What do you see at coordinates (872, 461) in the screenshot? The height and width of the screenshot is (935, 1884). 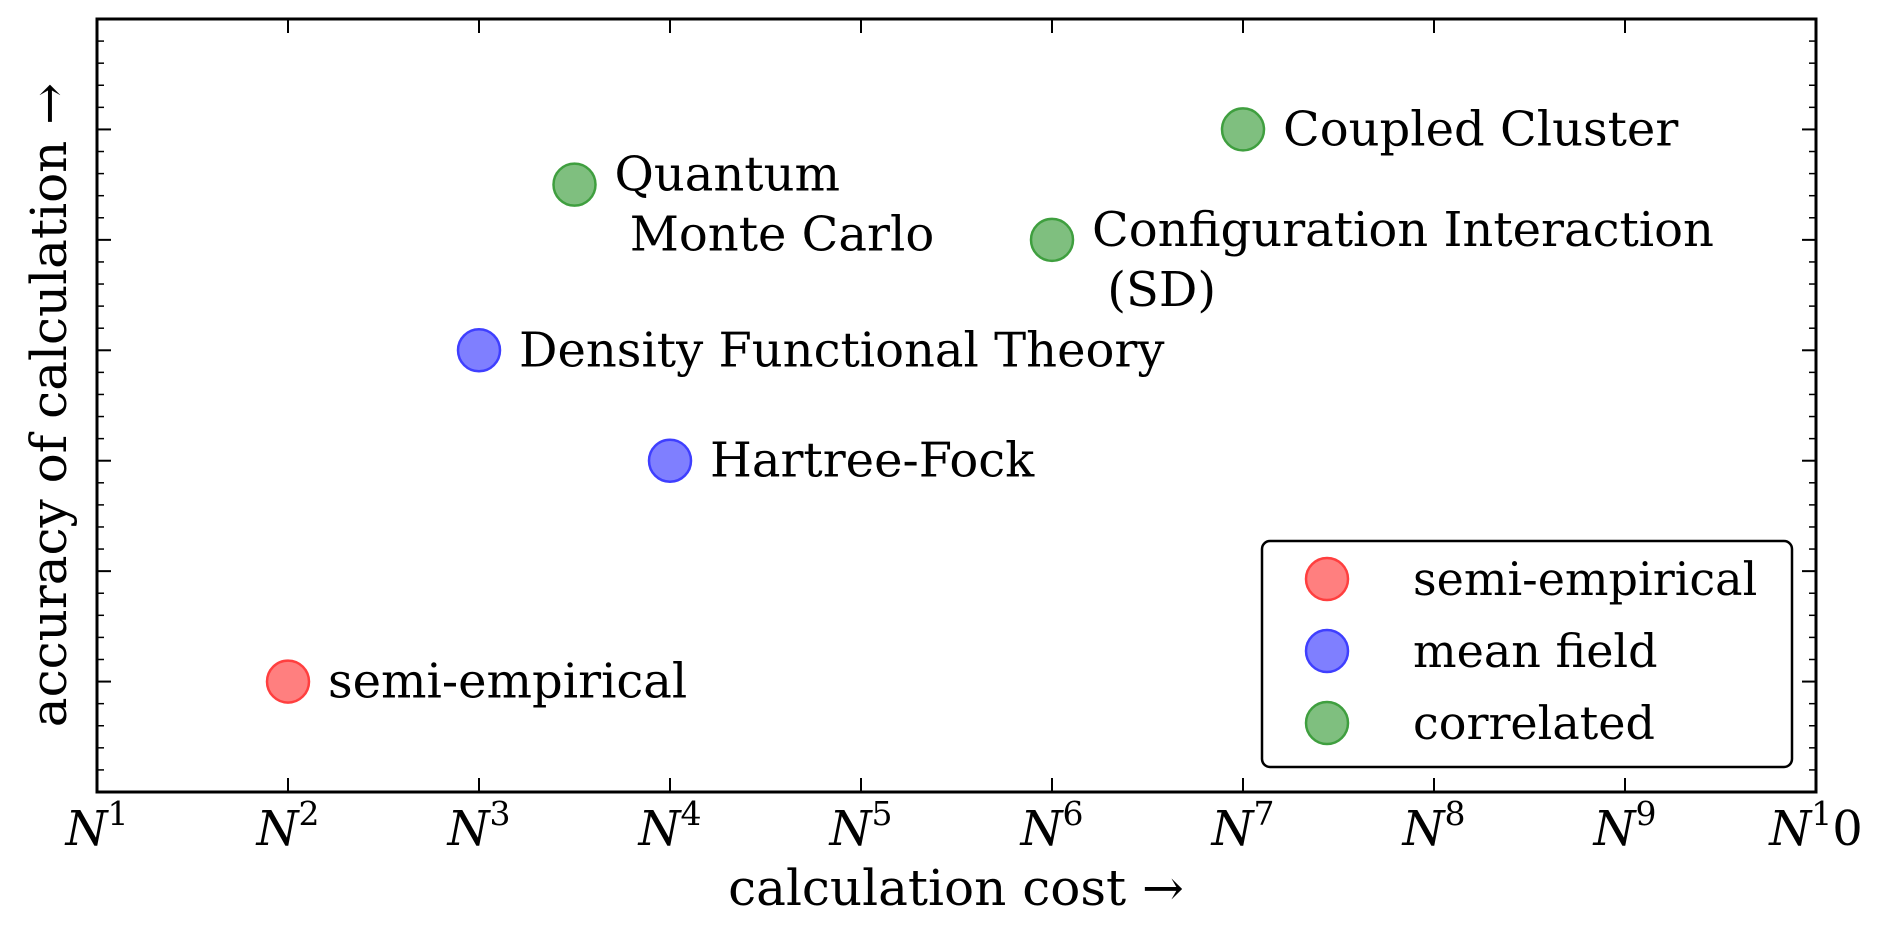 I see `point-label: Hartree-Fock` at bounding box center [872, 461].